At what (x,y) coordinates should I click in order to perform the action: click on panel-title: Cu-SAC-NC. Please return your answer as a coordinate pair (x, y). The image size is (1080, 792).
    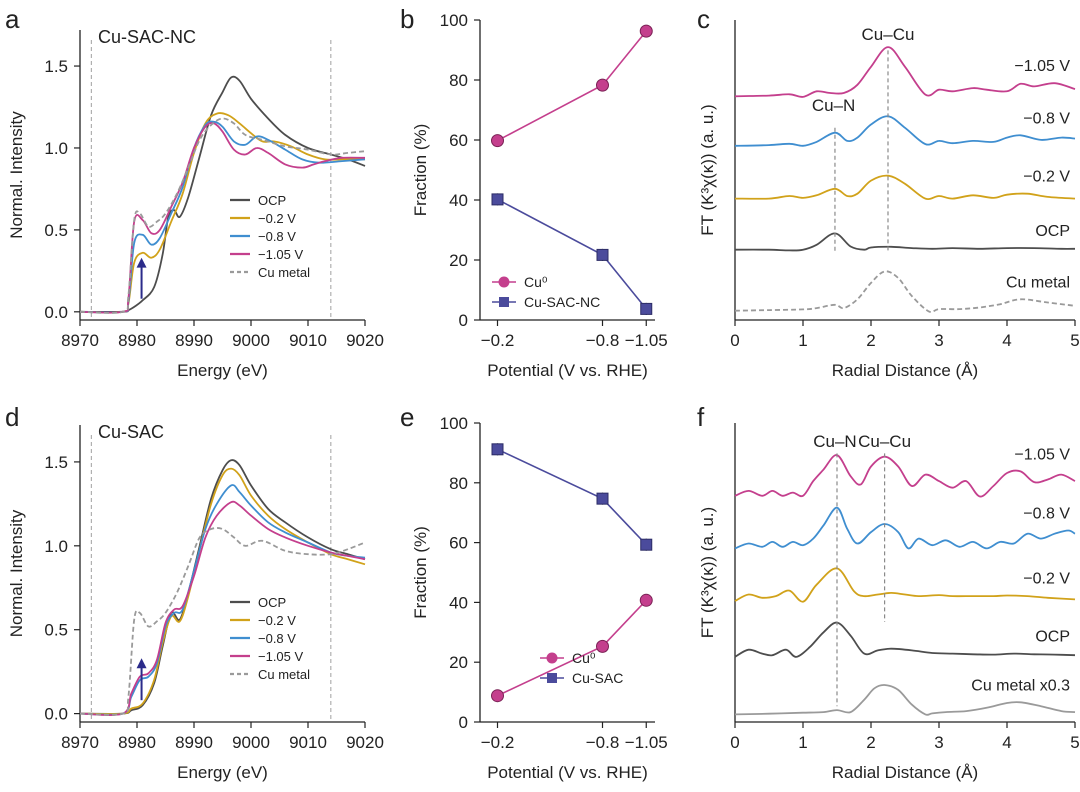
    Looking at the image, I should click on (147, 37).